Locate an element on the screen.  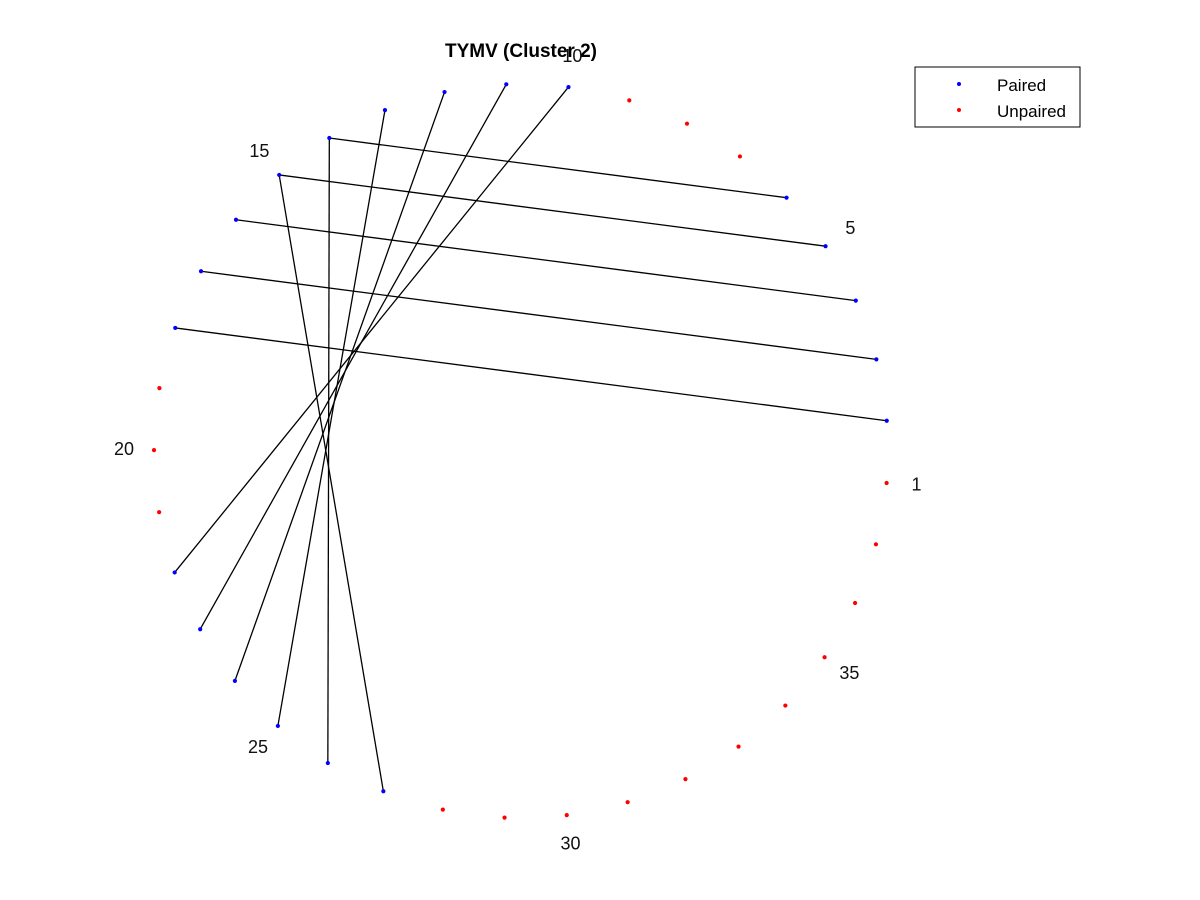
legend-paired-label: Paired is located at coordinates (1021, 85).